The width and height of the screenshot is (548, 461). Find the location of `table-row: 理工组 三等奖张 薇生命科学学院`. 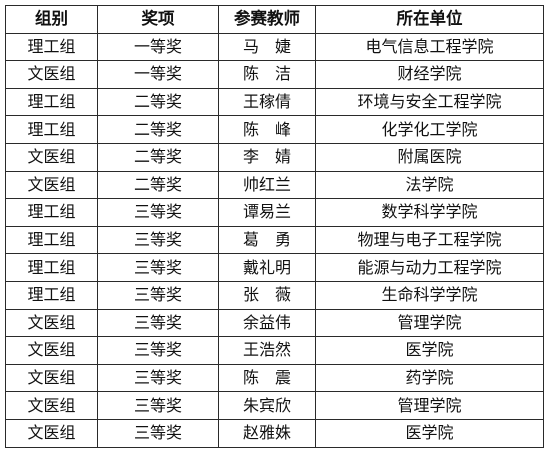

table-row: 理工组 三等奖张 薇生命科学学院 is located at coordinates (274, 295).